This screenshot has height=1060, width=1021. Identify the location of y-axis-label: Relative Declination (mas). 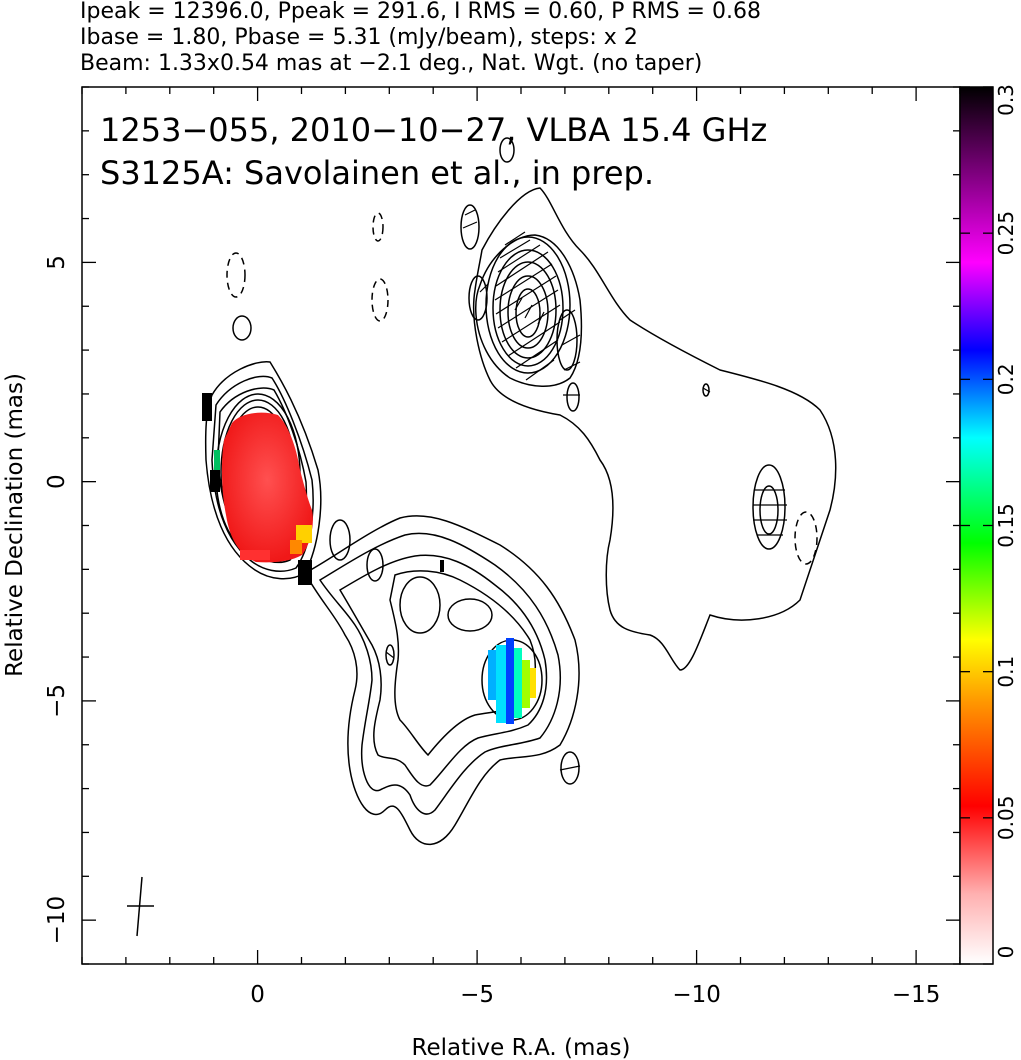
(15, 525).